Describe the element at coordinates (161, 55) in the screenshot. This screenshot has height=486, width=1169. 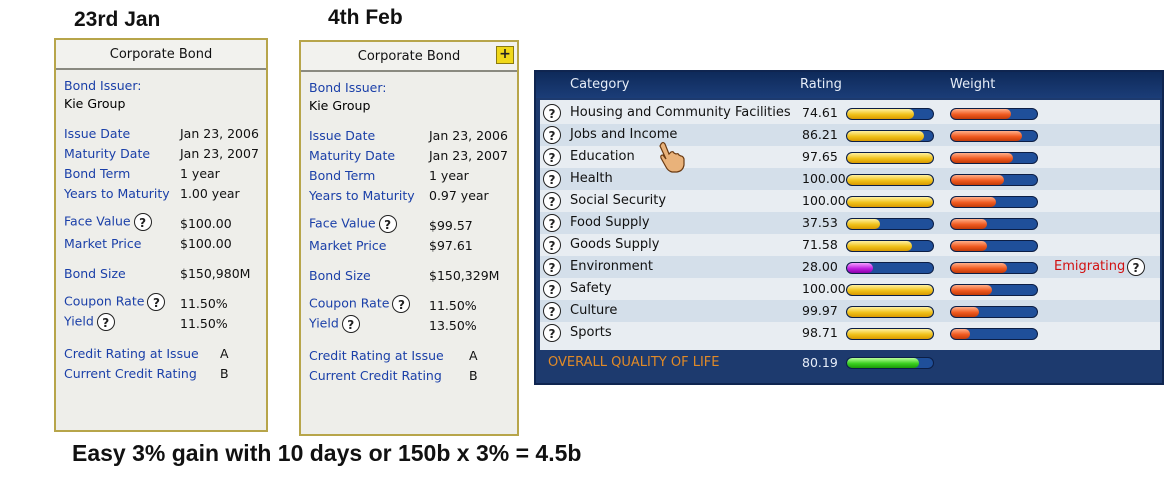
I see `bond-panel-title: Corporate Bond` at that location.